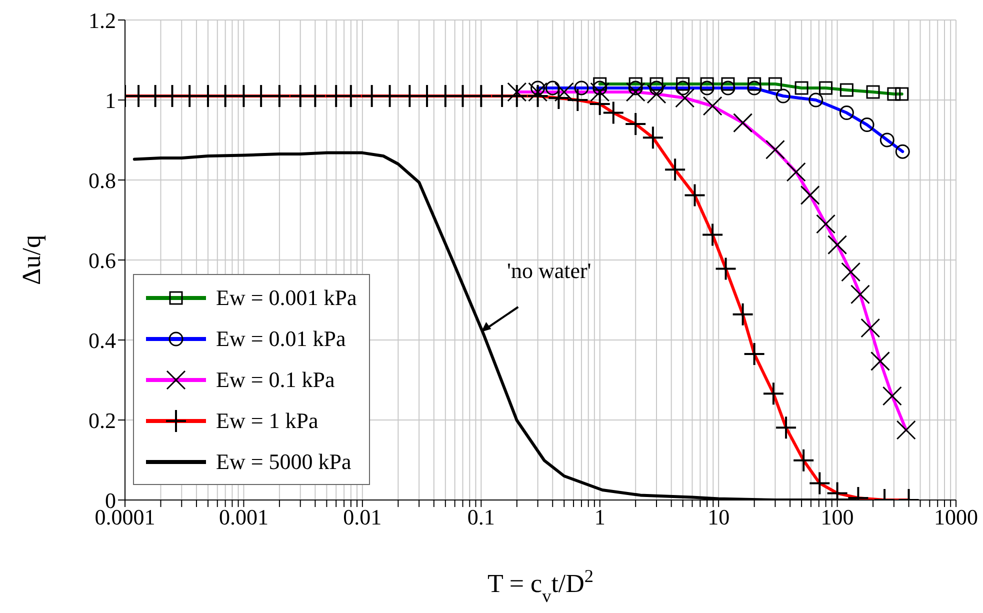  I want to click on x-tick-label: 0.01, so click(362, 517).